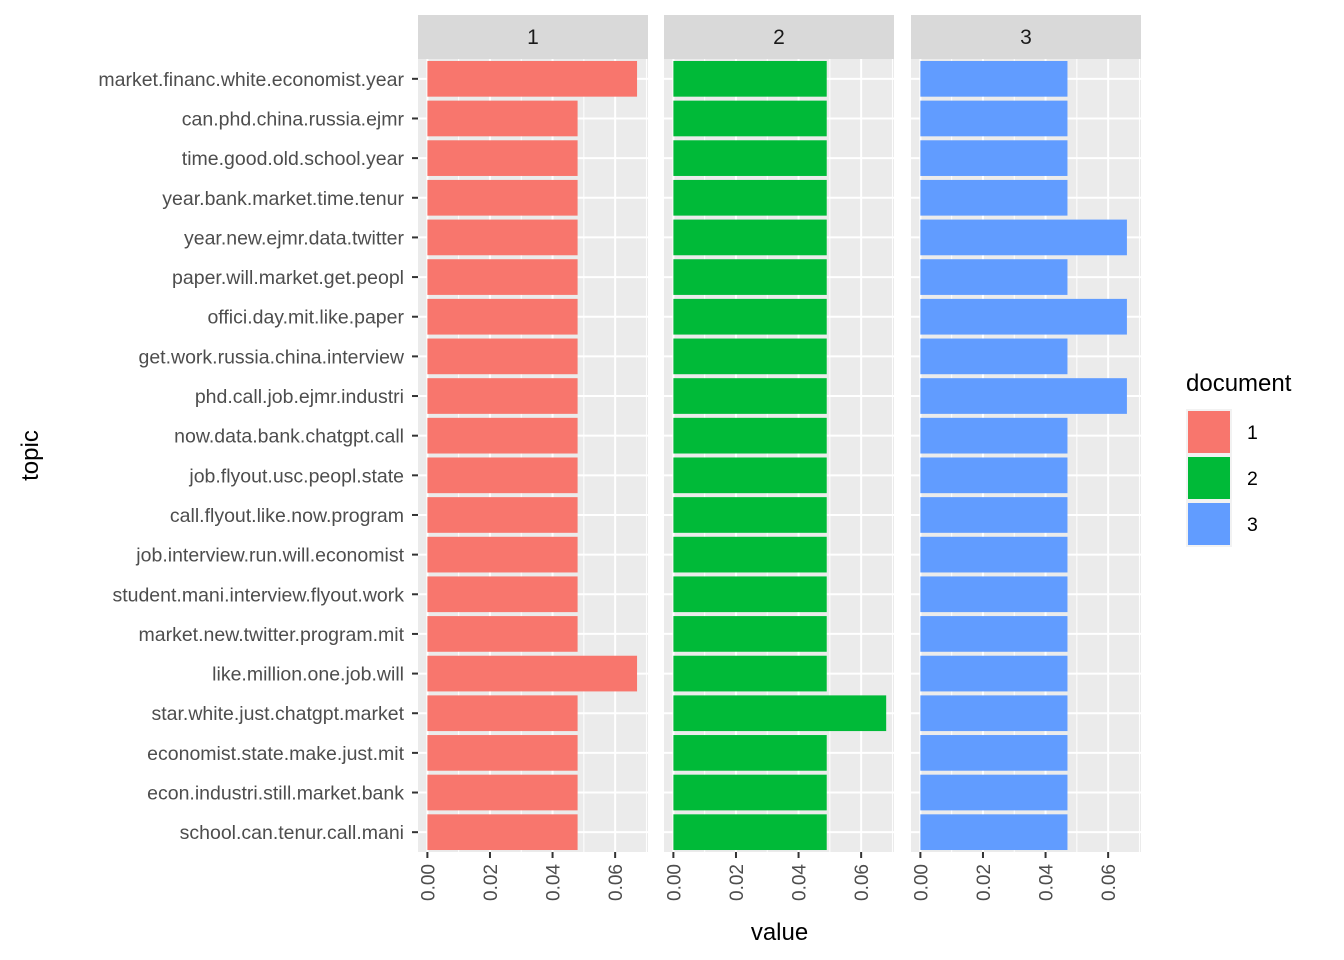 This screenshot has height=960, width=1344. I want to click on y-tick-label: star.white.just.chatgpt.market, so click(277, 714).